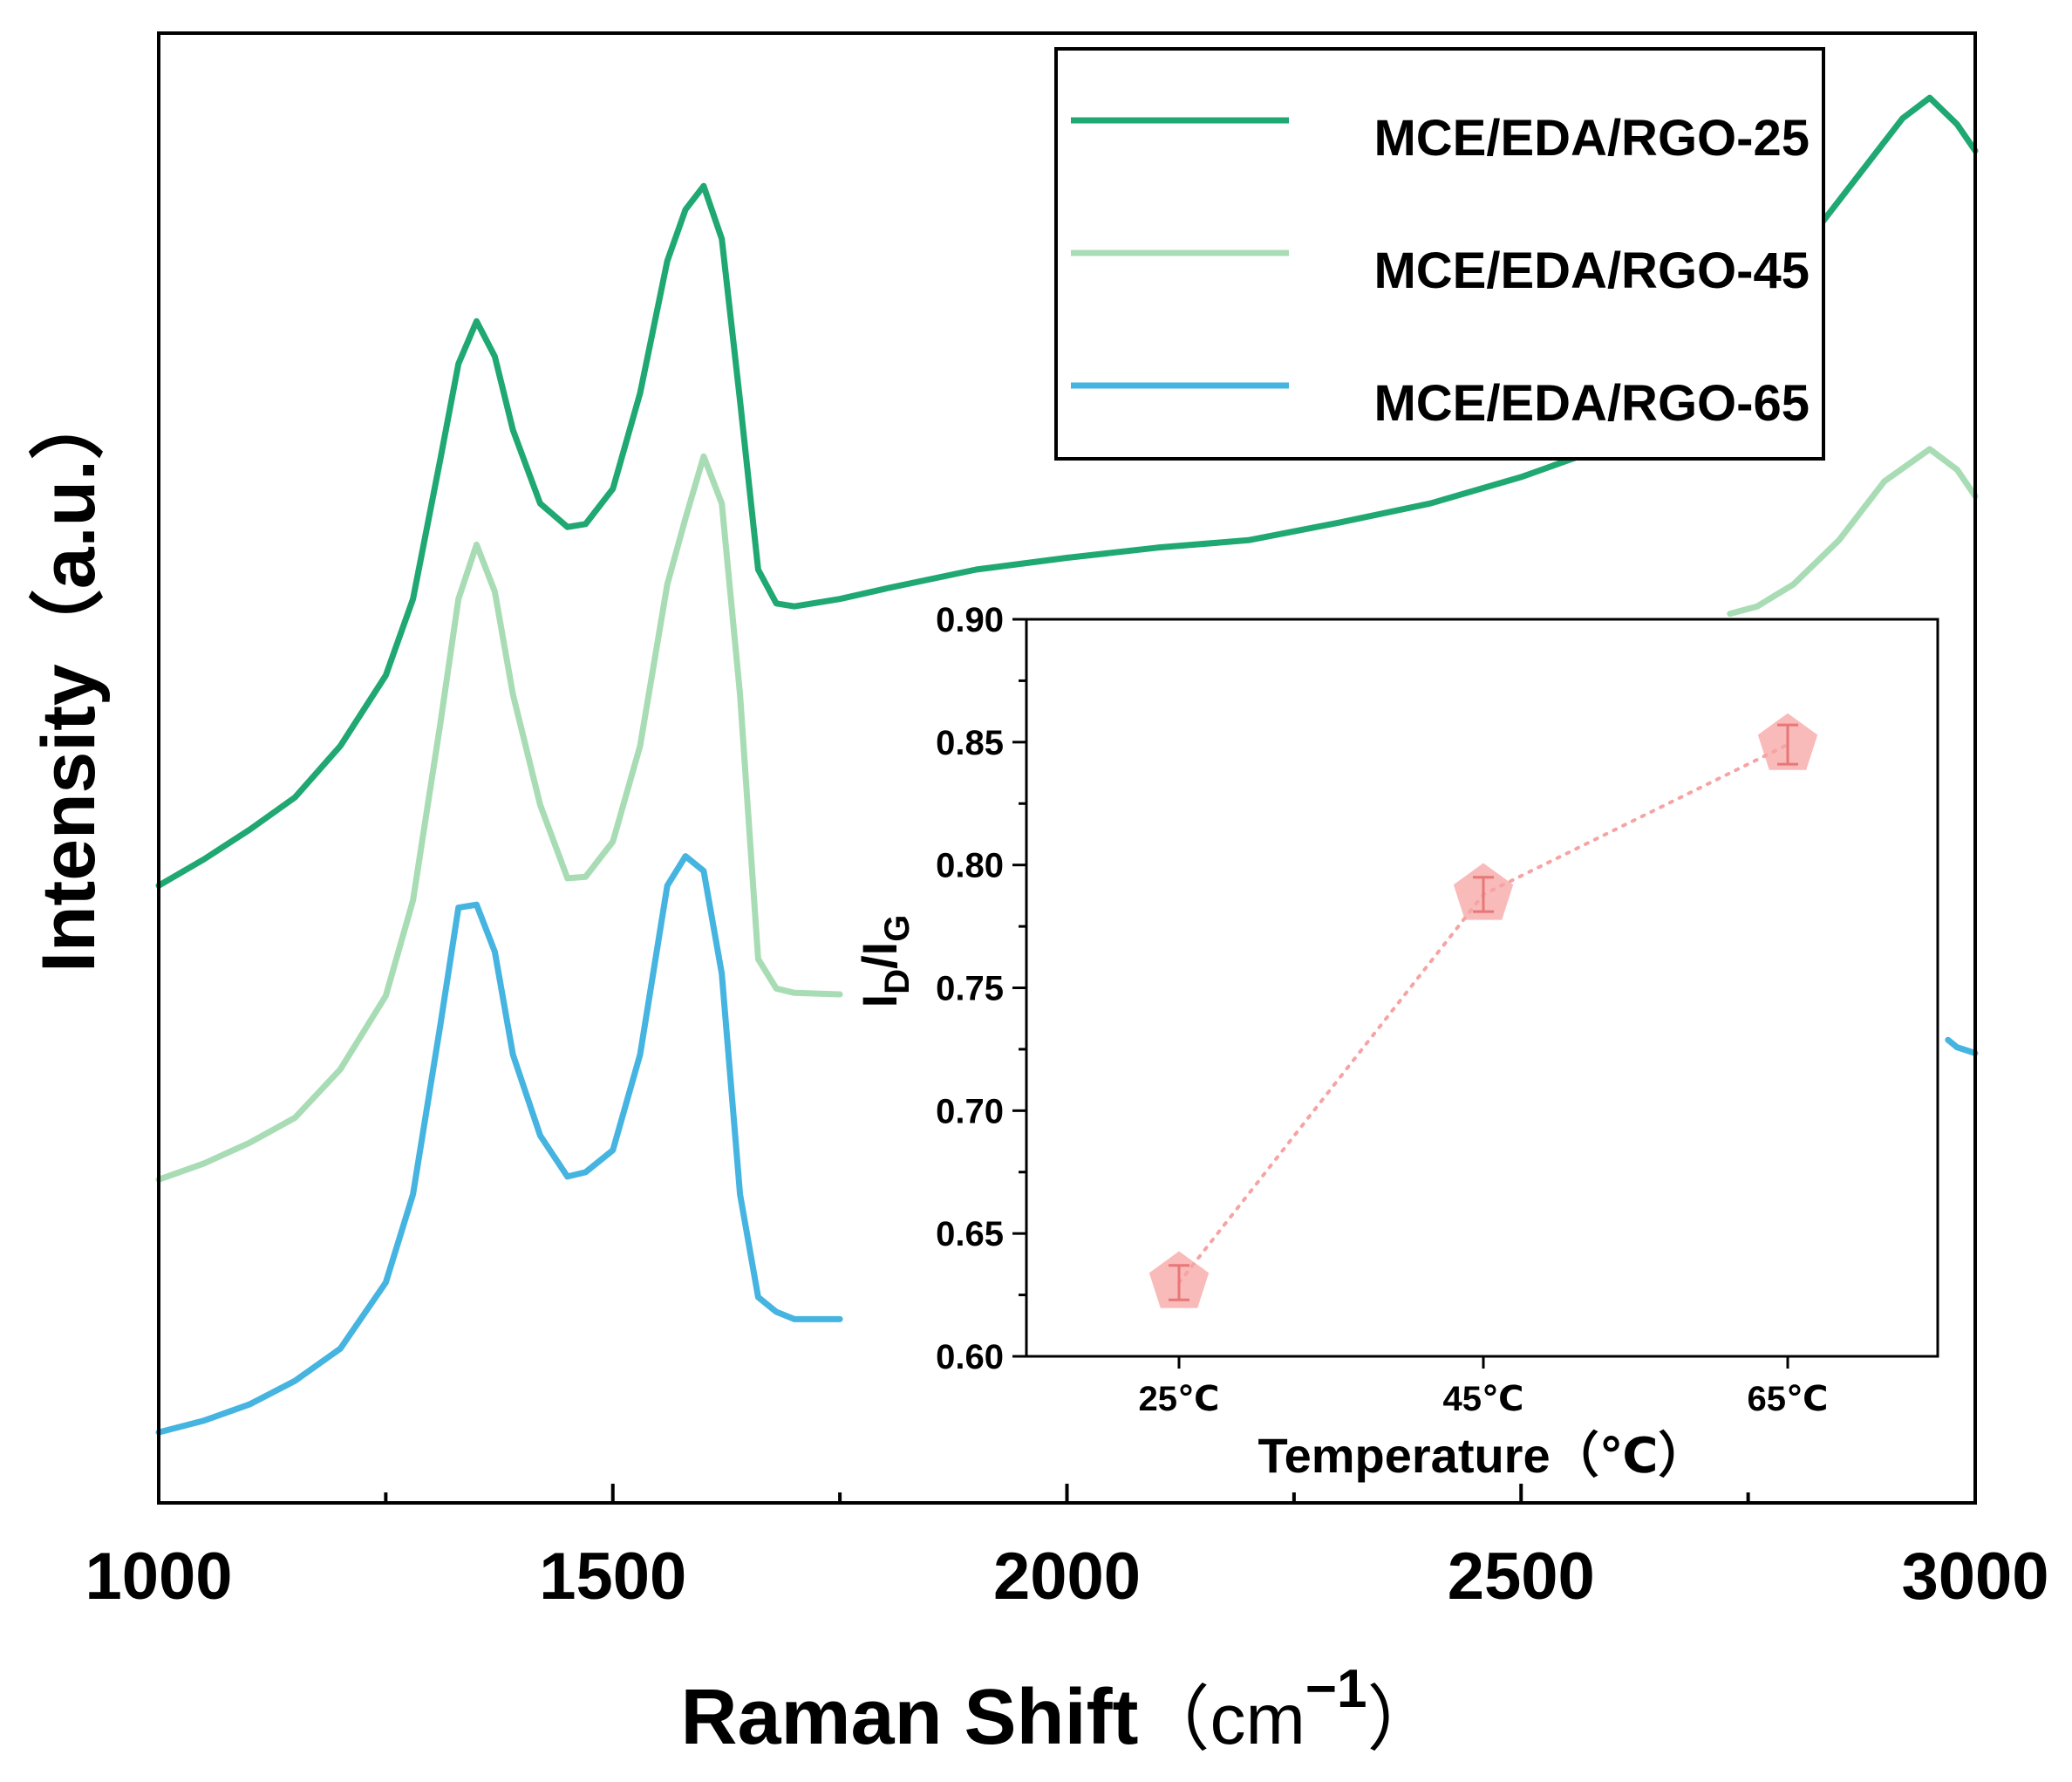 The width and height of the screenshot is (2072, 1782). I want to click on main-x-axis-label-exponent: −1, so click(1336, 1689).